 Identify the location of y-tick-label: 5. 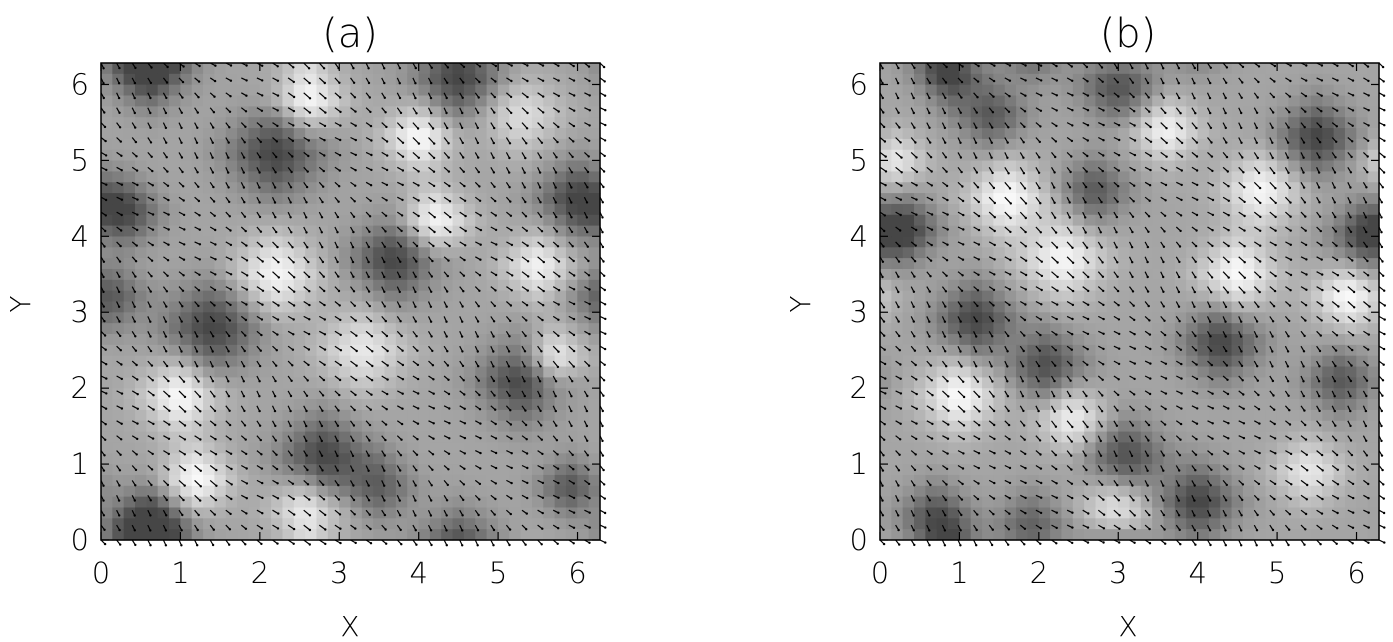
(80, 160).